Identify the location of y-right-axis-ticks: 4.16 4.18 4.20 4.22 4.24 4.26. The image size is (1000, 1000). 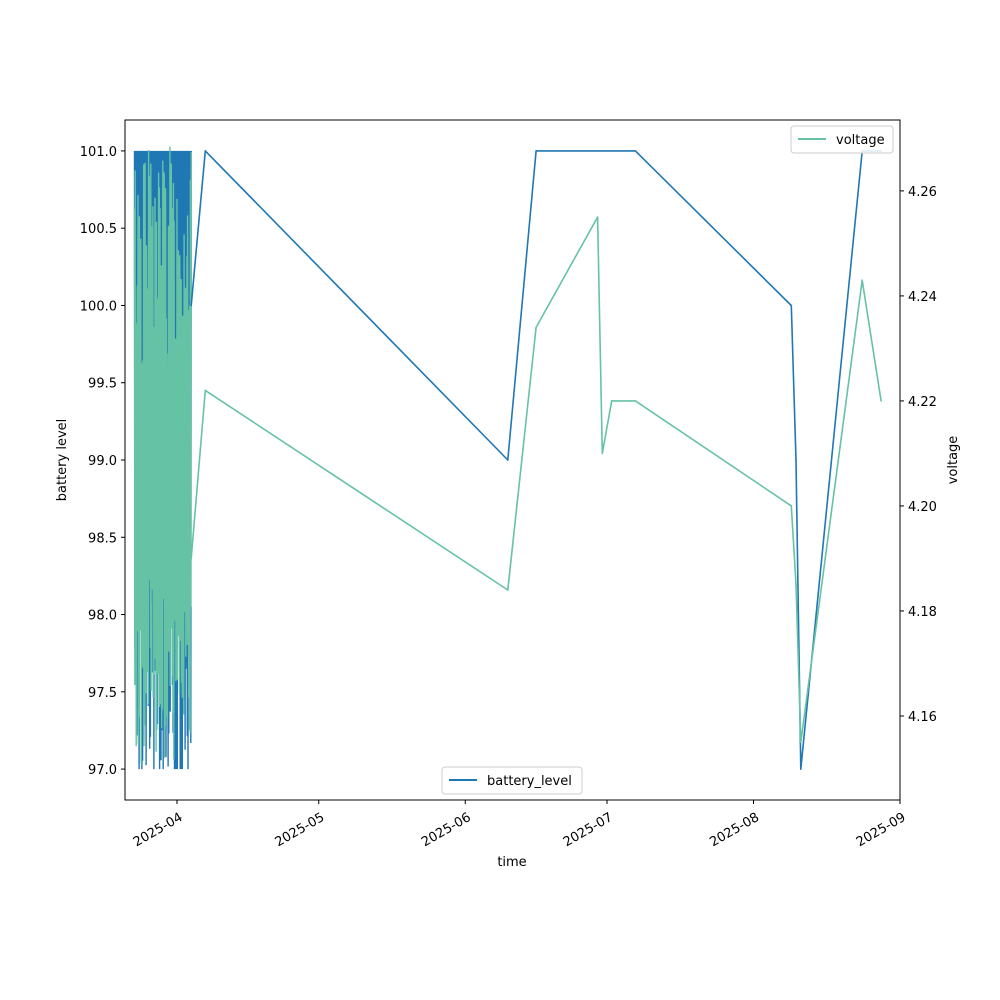
(918, 455).